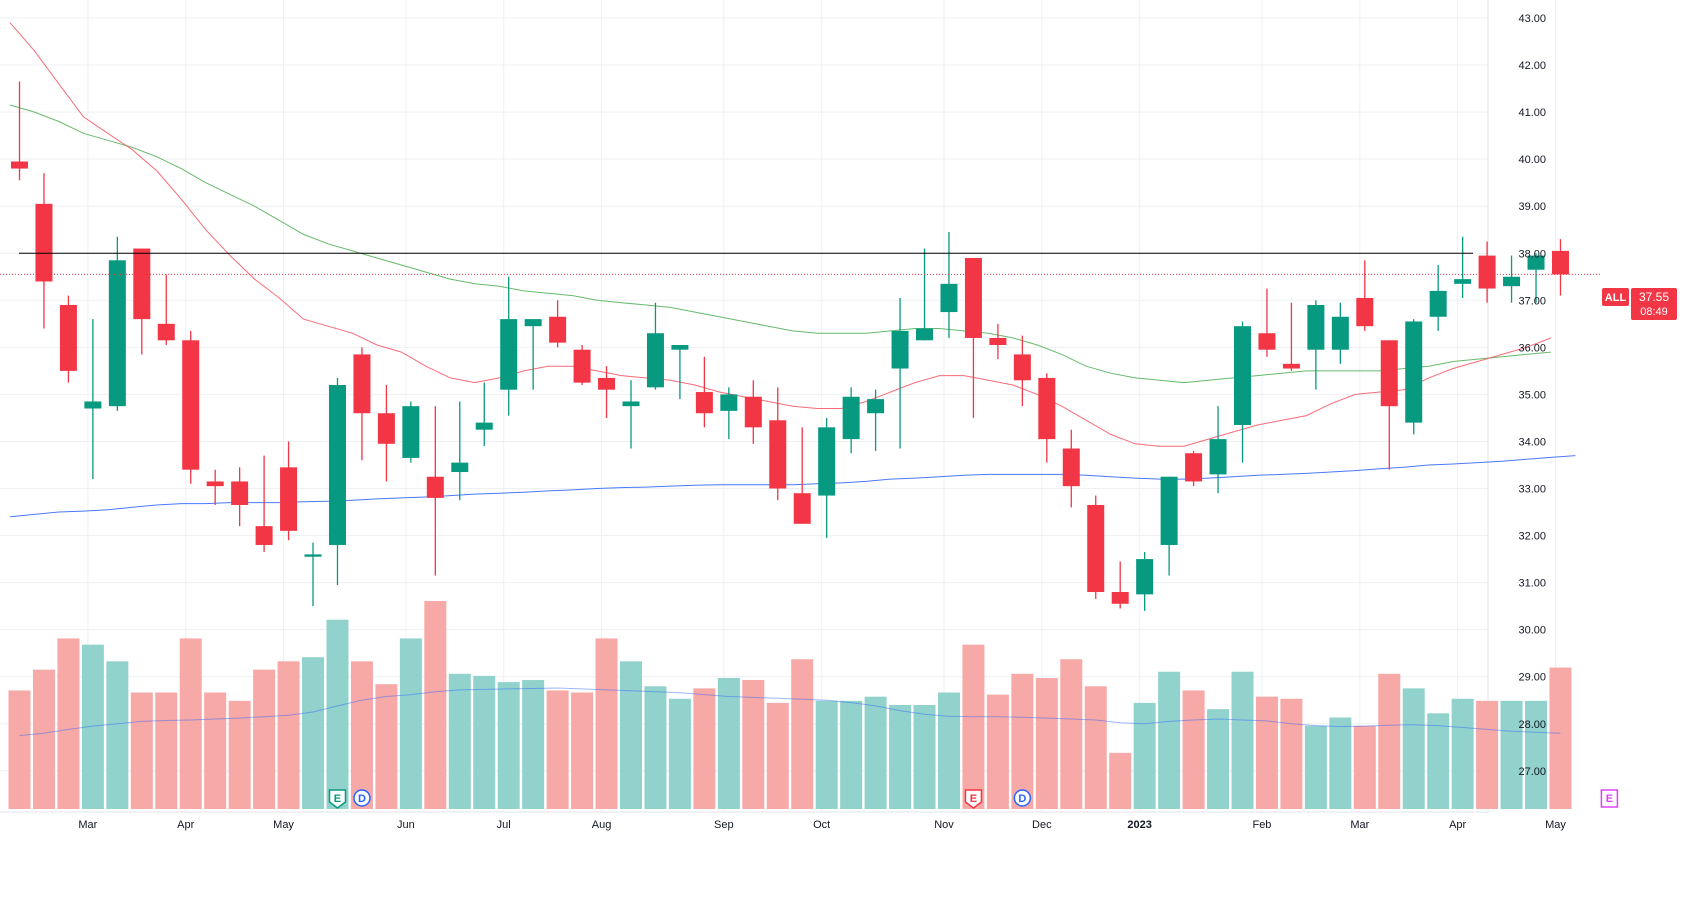 This screenshot has height=901, width=1685. I want to click on x-tick-label: Mar, so click(87, 825).